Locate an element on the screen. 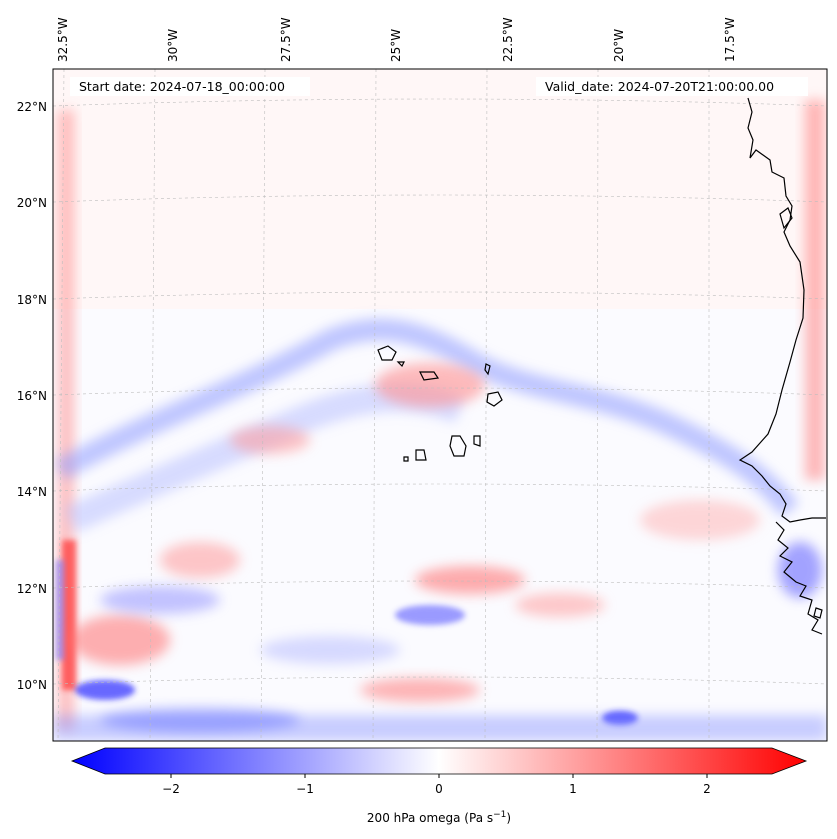 This screenshot has height=839, width=837. colorbar-label-sup: −1 is located at coordinates (499, 815).